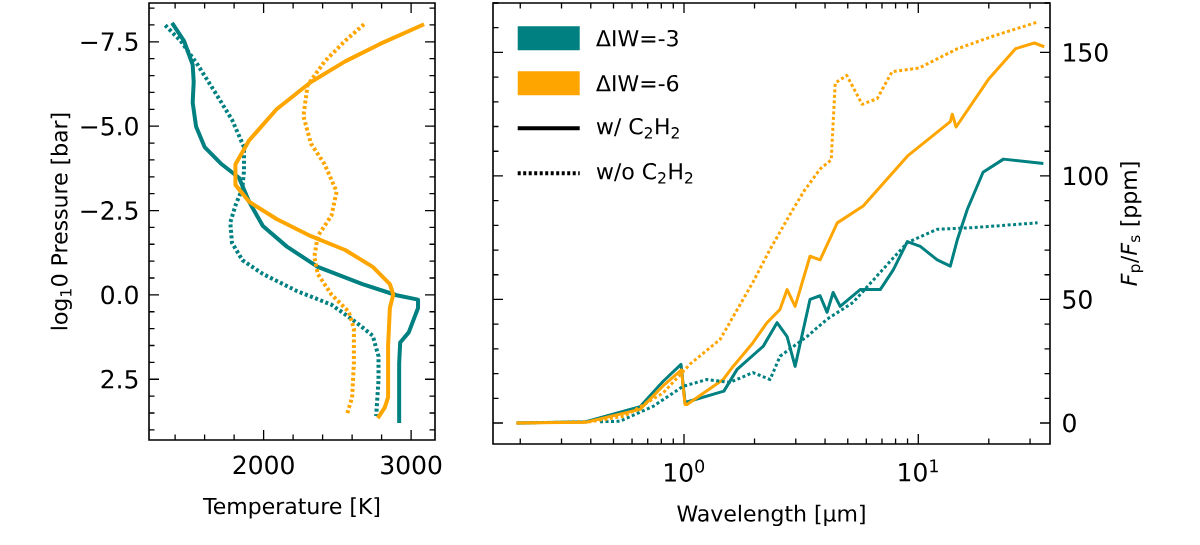 The height and width of the screenshot is (545, 1200). Describe the element at coordinates (644, 173) in the screenshot. I see `annotation: w/o C$_{2}$H$_{2}$` at that location.